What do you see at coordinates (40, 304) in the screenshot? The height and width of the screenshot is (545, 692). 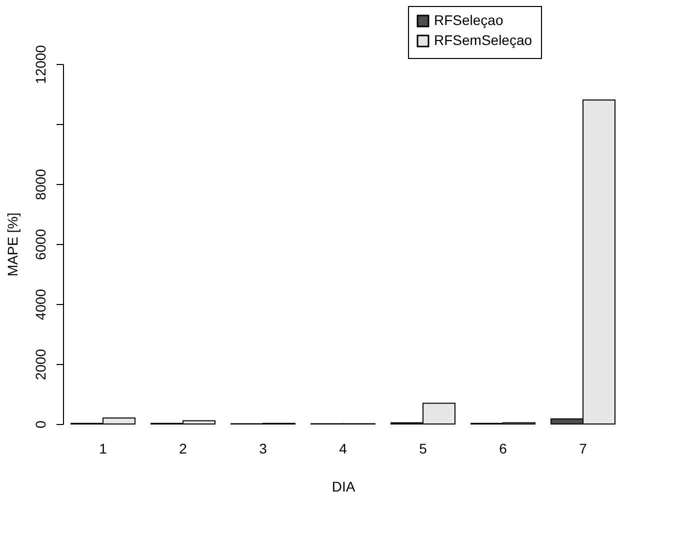 I see `y-tick-label: 4000` at bounding box center [40, 304].